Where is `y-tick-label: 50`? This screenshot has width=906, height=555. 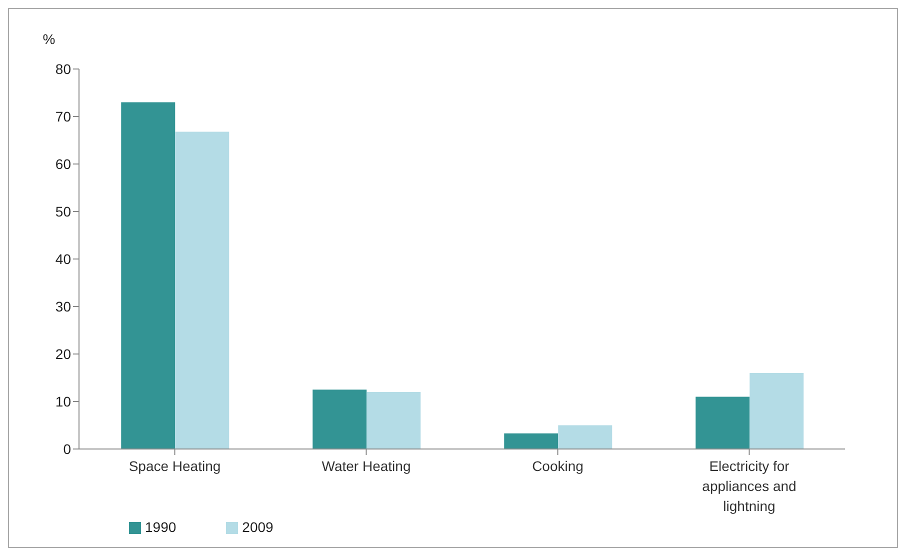
y-tick-label: 50 is located at coordinates (63, 211).